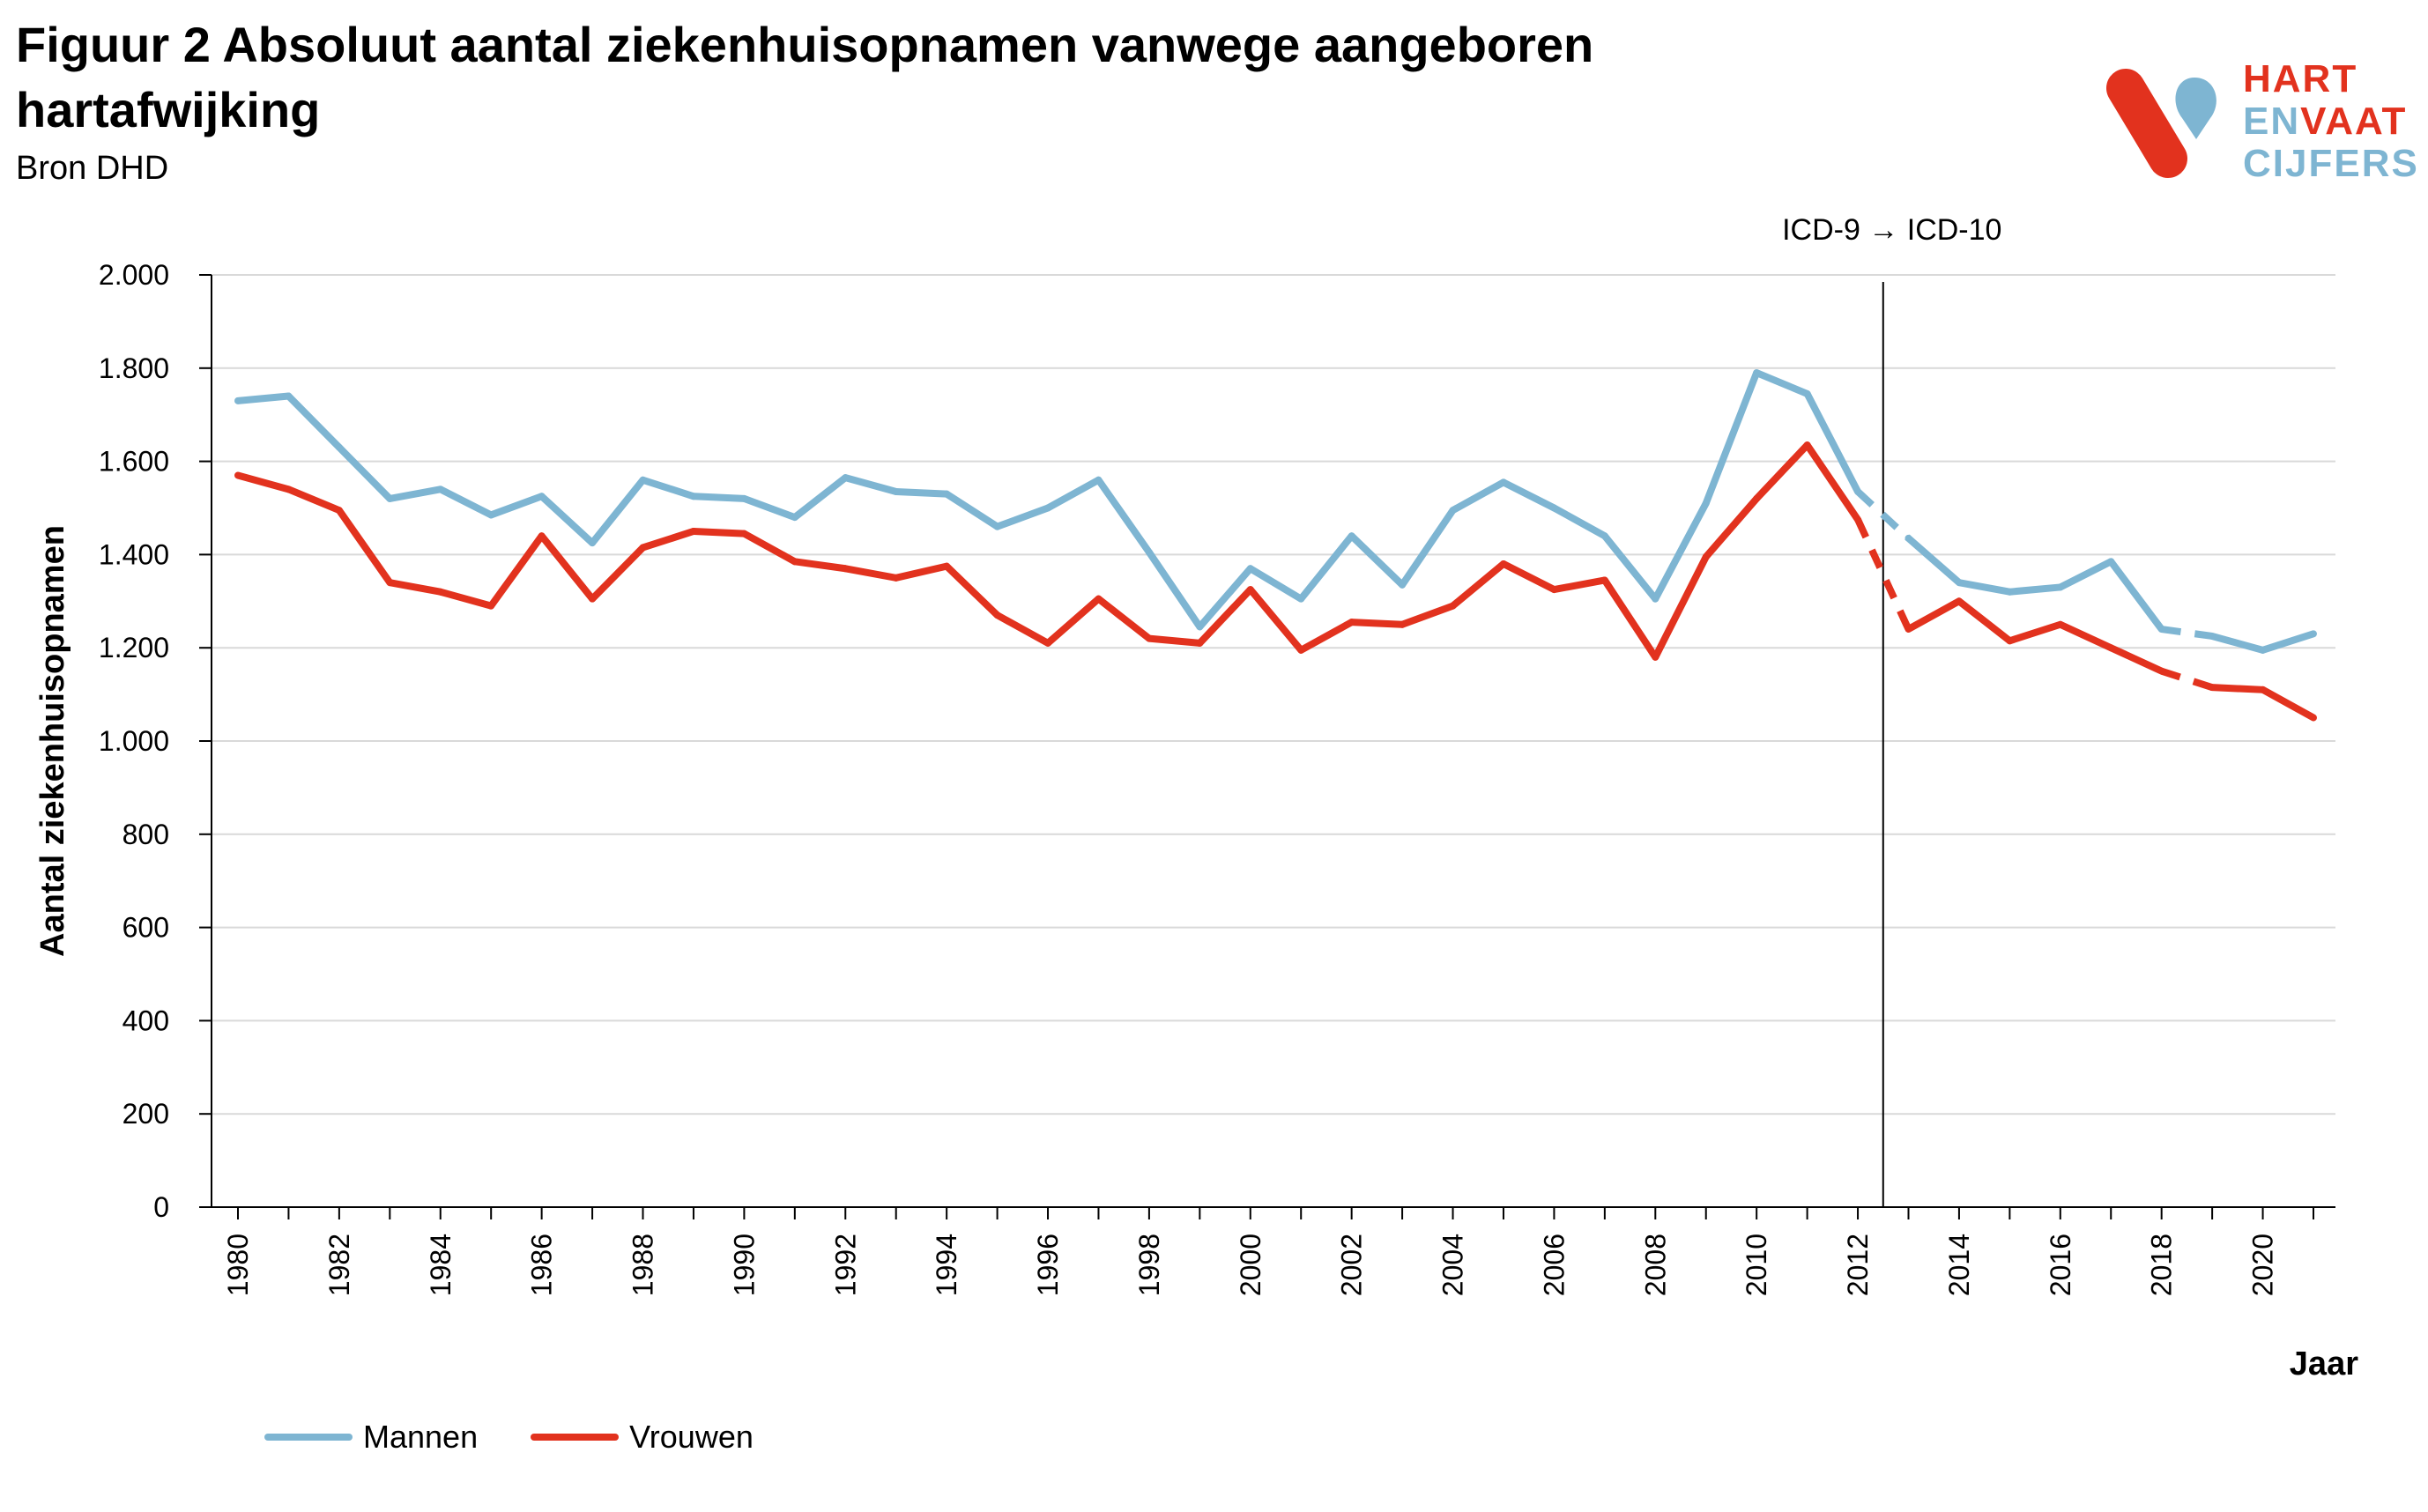 This screenshot has height=1512, width=2428. I want to click on legend-item-mannen: Mannen, so click(371, 1437).